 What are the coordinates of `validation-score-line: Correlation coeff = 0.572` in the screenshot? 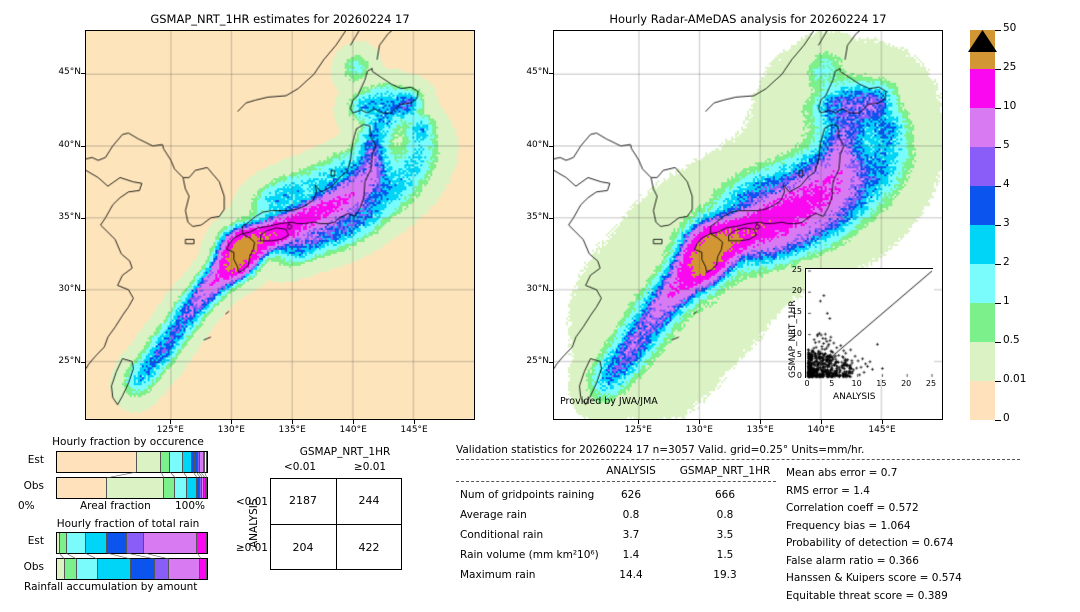 It's located at (852, 508).